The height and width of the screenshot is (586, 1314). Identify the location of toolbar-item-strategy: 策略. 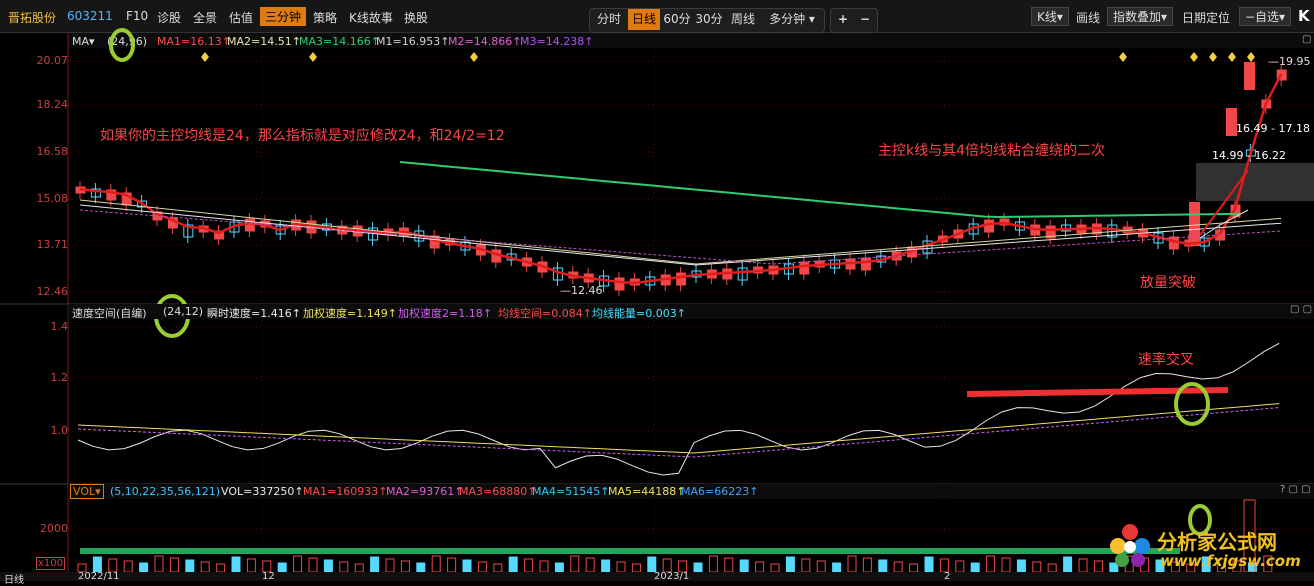
(325, 18).